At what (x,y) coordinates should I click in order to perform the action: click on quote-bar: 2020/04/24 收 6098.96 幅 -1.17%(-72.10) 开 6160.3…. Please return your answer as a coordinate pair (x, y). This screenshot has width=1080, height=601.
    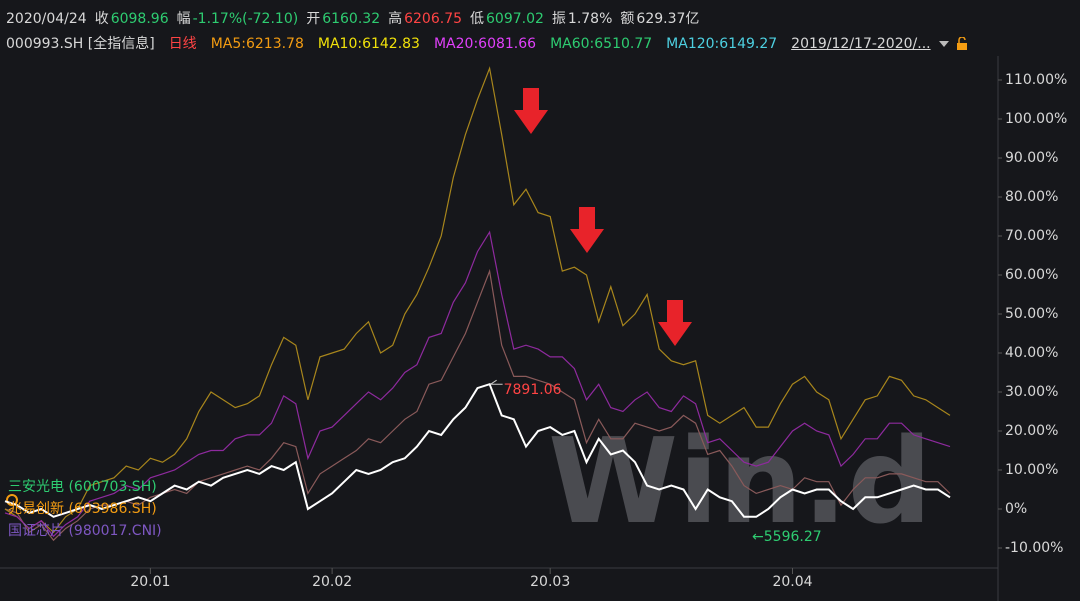
    Looking at the image, I should click on (356, 18).